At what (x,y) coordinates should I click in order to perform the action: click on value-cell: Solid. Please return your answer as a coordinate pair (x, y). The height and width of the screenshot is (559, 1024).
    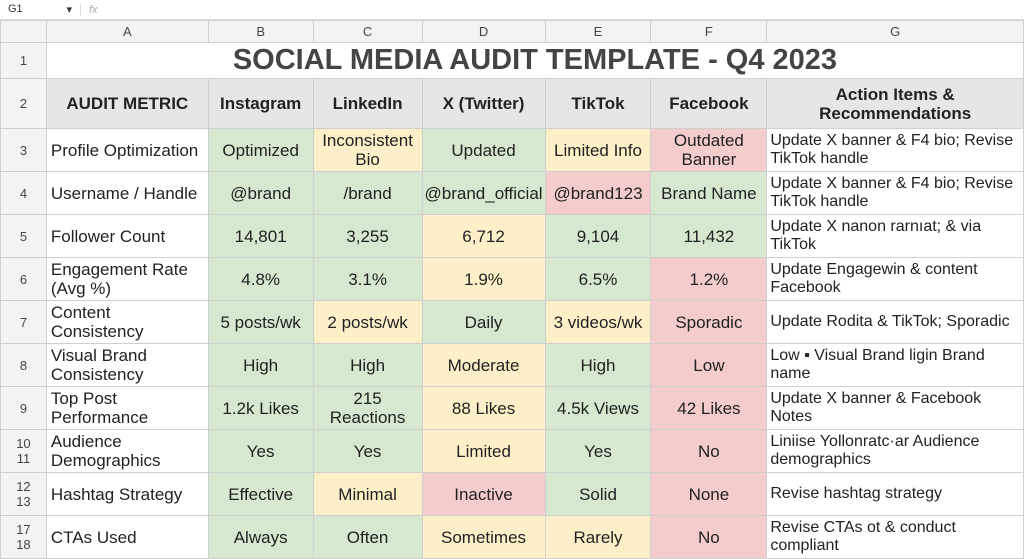
    Looking at the image, I should click on (598, 494).